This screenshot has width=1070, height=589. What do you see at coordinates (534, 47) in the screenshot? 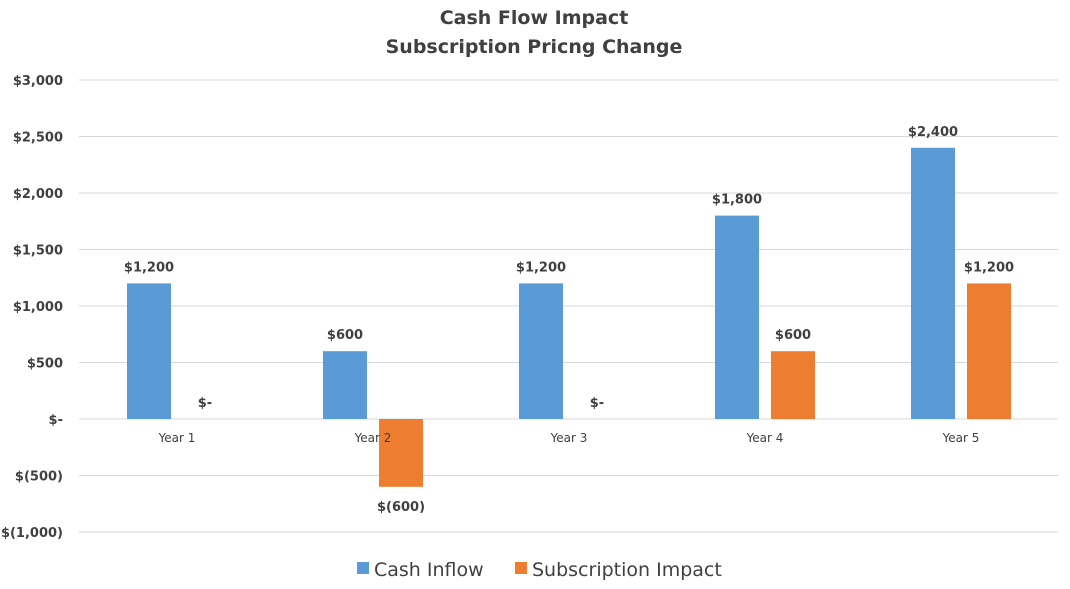
I see `chart-subtitle: Subscription Pricng Change` at bounding box center [534, 47].